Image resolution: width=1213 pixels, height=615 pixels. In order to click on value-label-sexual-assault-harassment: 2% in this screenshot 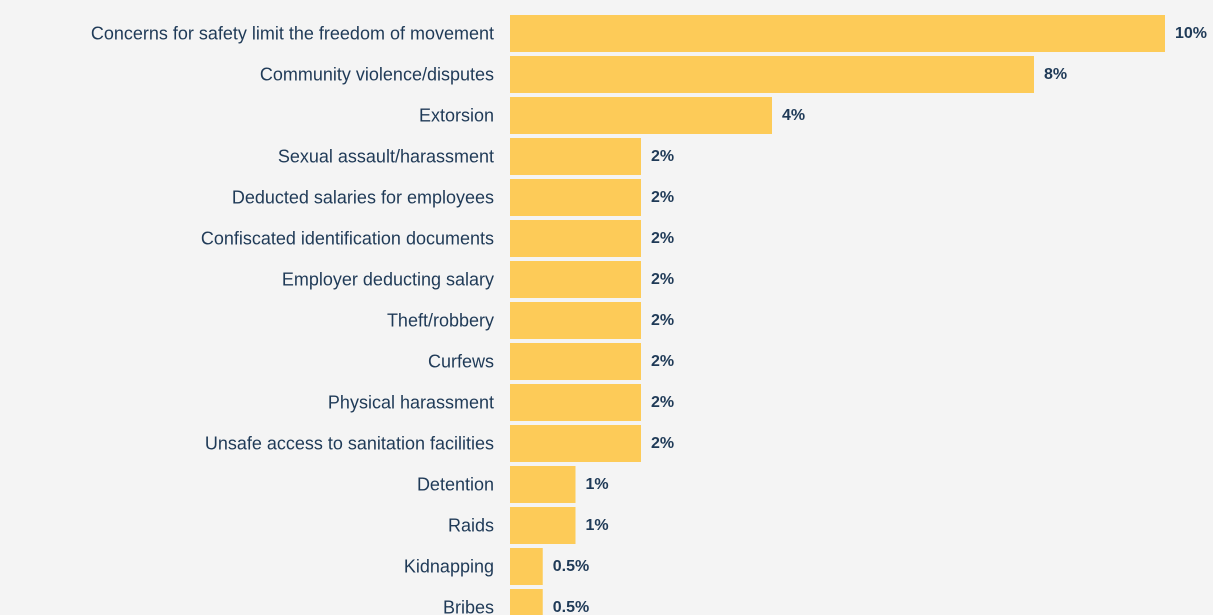, I will do `click(662, 156)`.